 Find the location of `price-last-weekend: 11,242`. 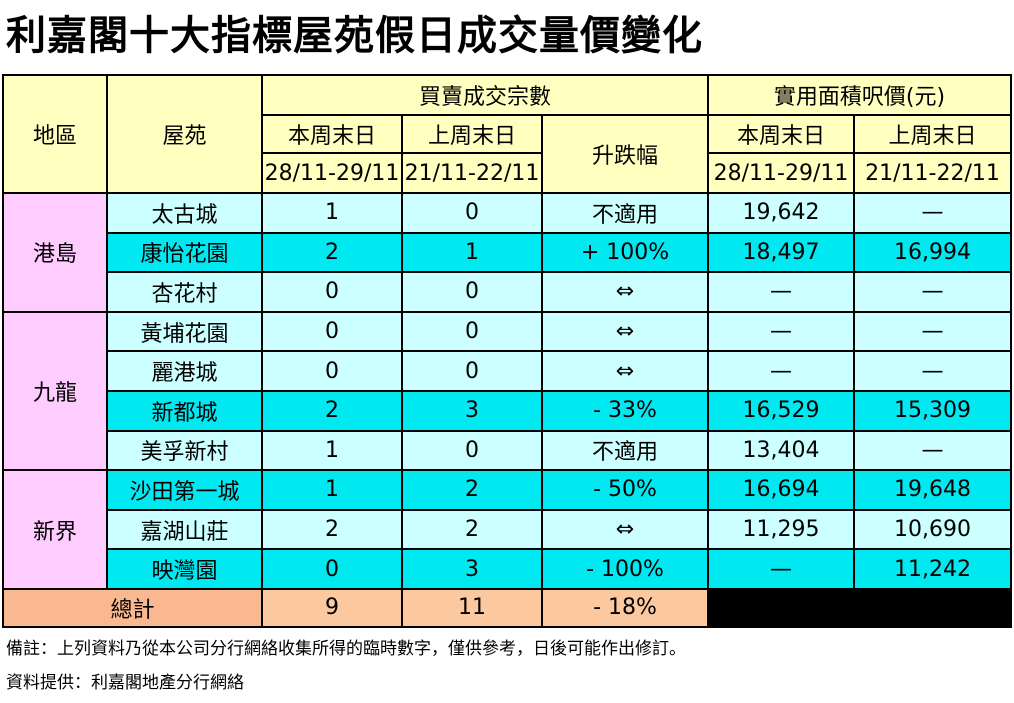

price-last-weekend: 11,242 is located at coordinates (932, 569).